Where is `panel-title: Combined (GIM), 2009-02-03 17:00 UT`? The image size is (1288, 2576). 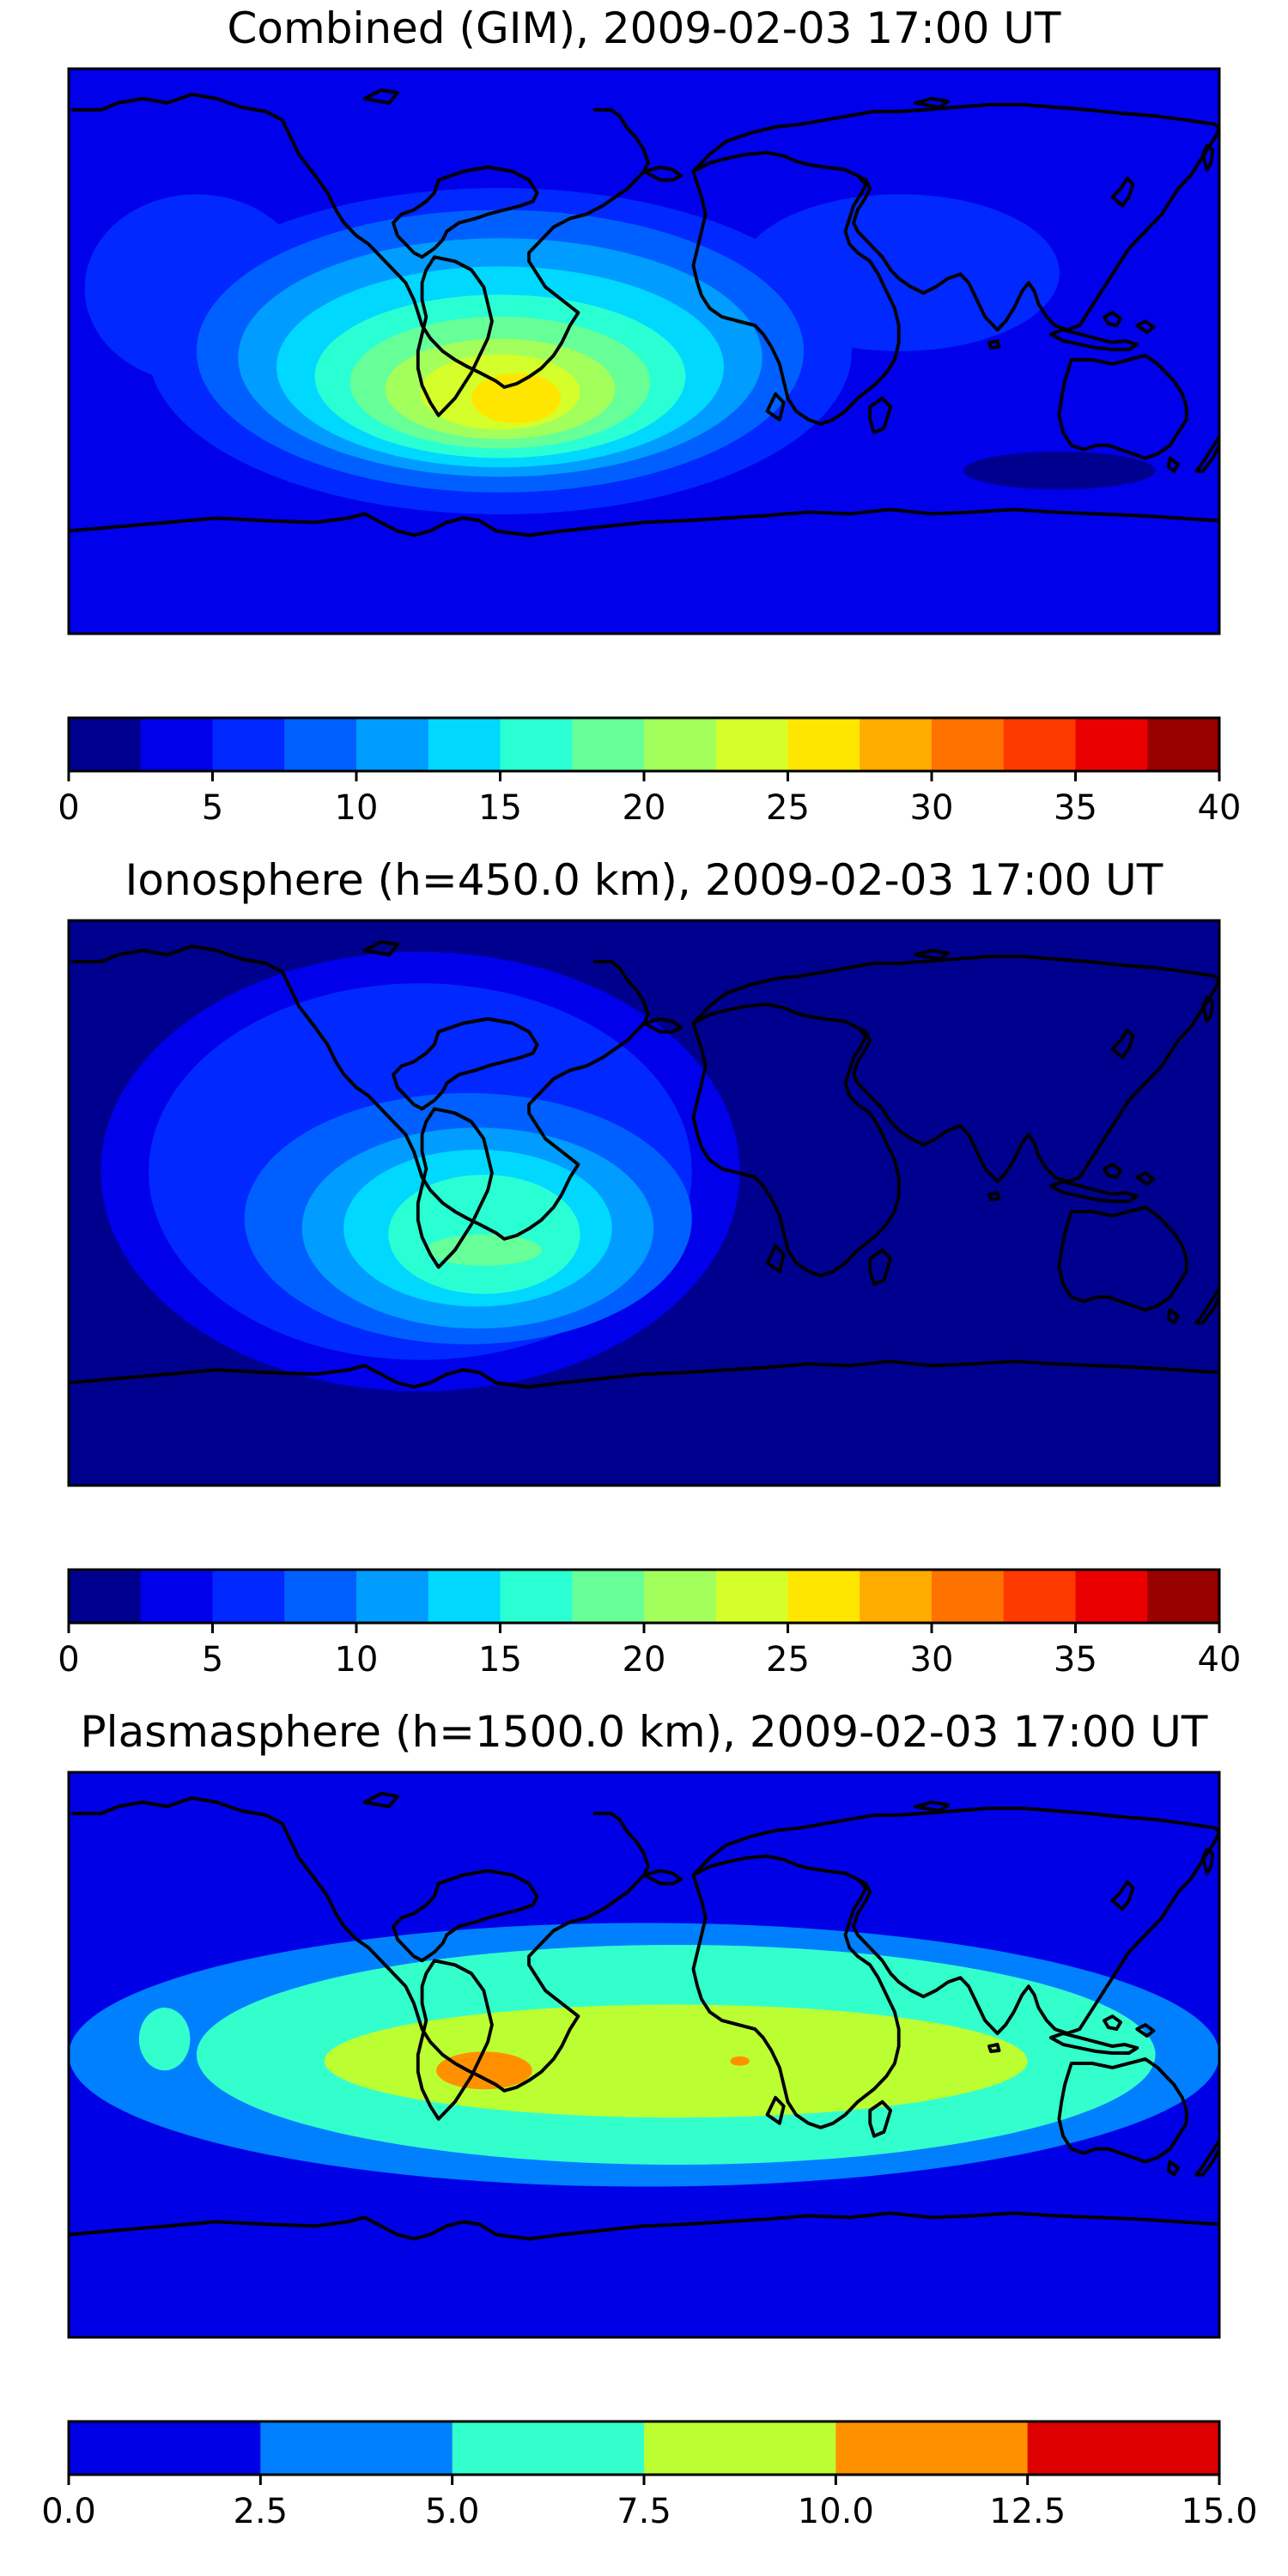
panel-title: Combined (GIM), 2009-02-03 17:00 UT is located at coordinates (644, 28).